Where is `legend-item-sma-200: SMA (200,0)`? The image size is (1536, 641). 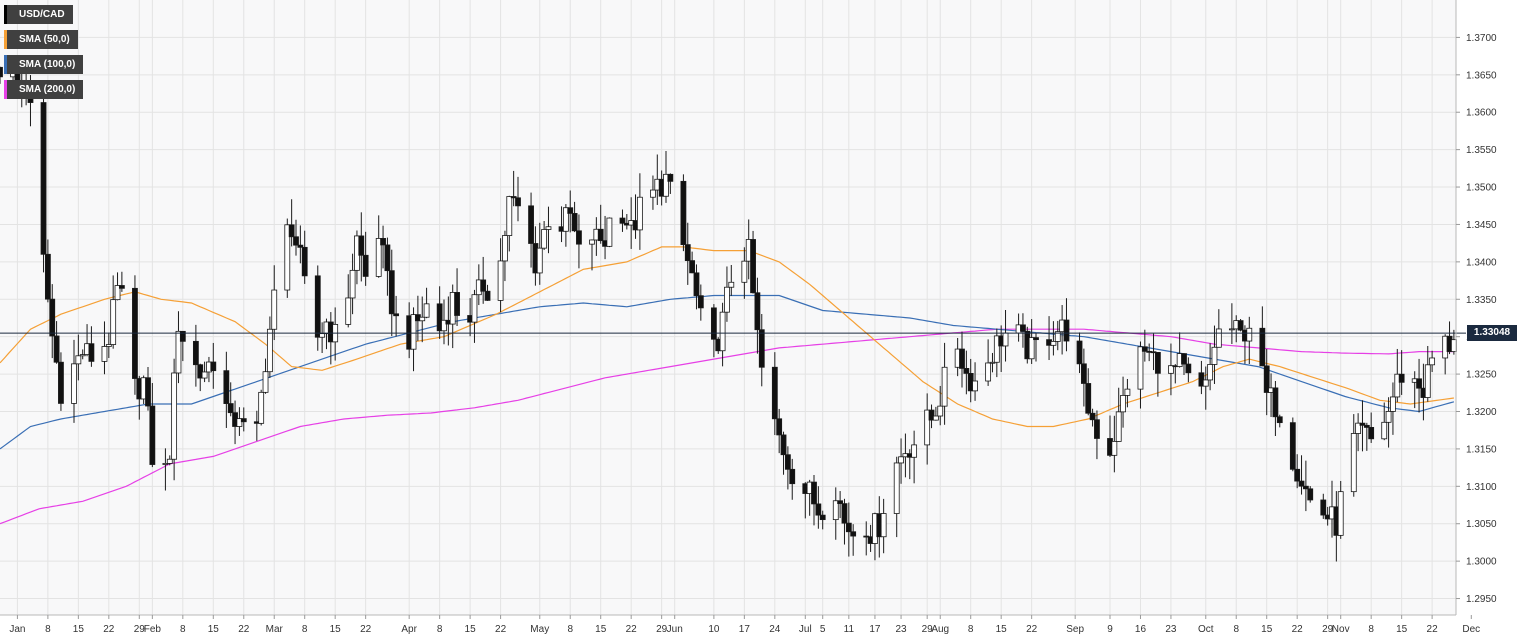 legend-item-sma-200: SMA (200,0) is located at coordinates (44, 89).